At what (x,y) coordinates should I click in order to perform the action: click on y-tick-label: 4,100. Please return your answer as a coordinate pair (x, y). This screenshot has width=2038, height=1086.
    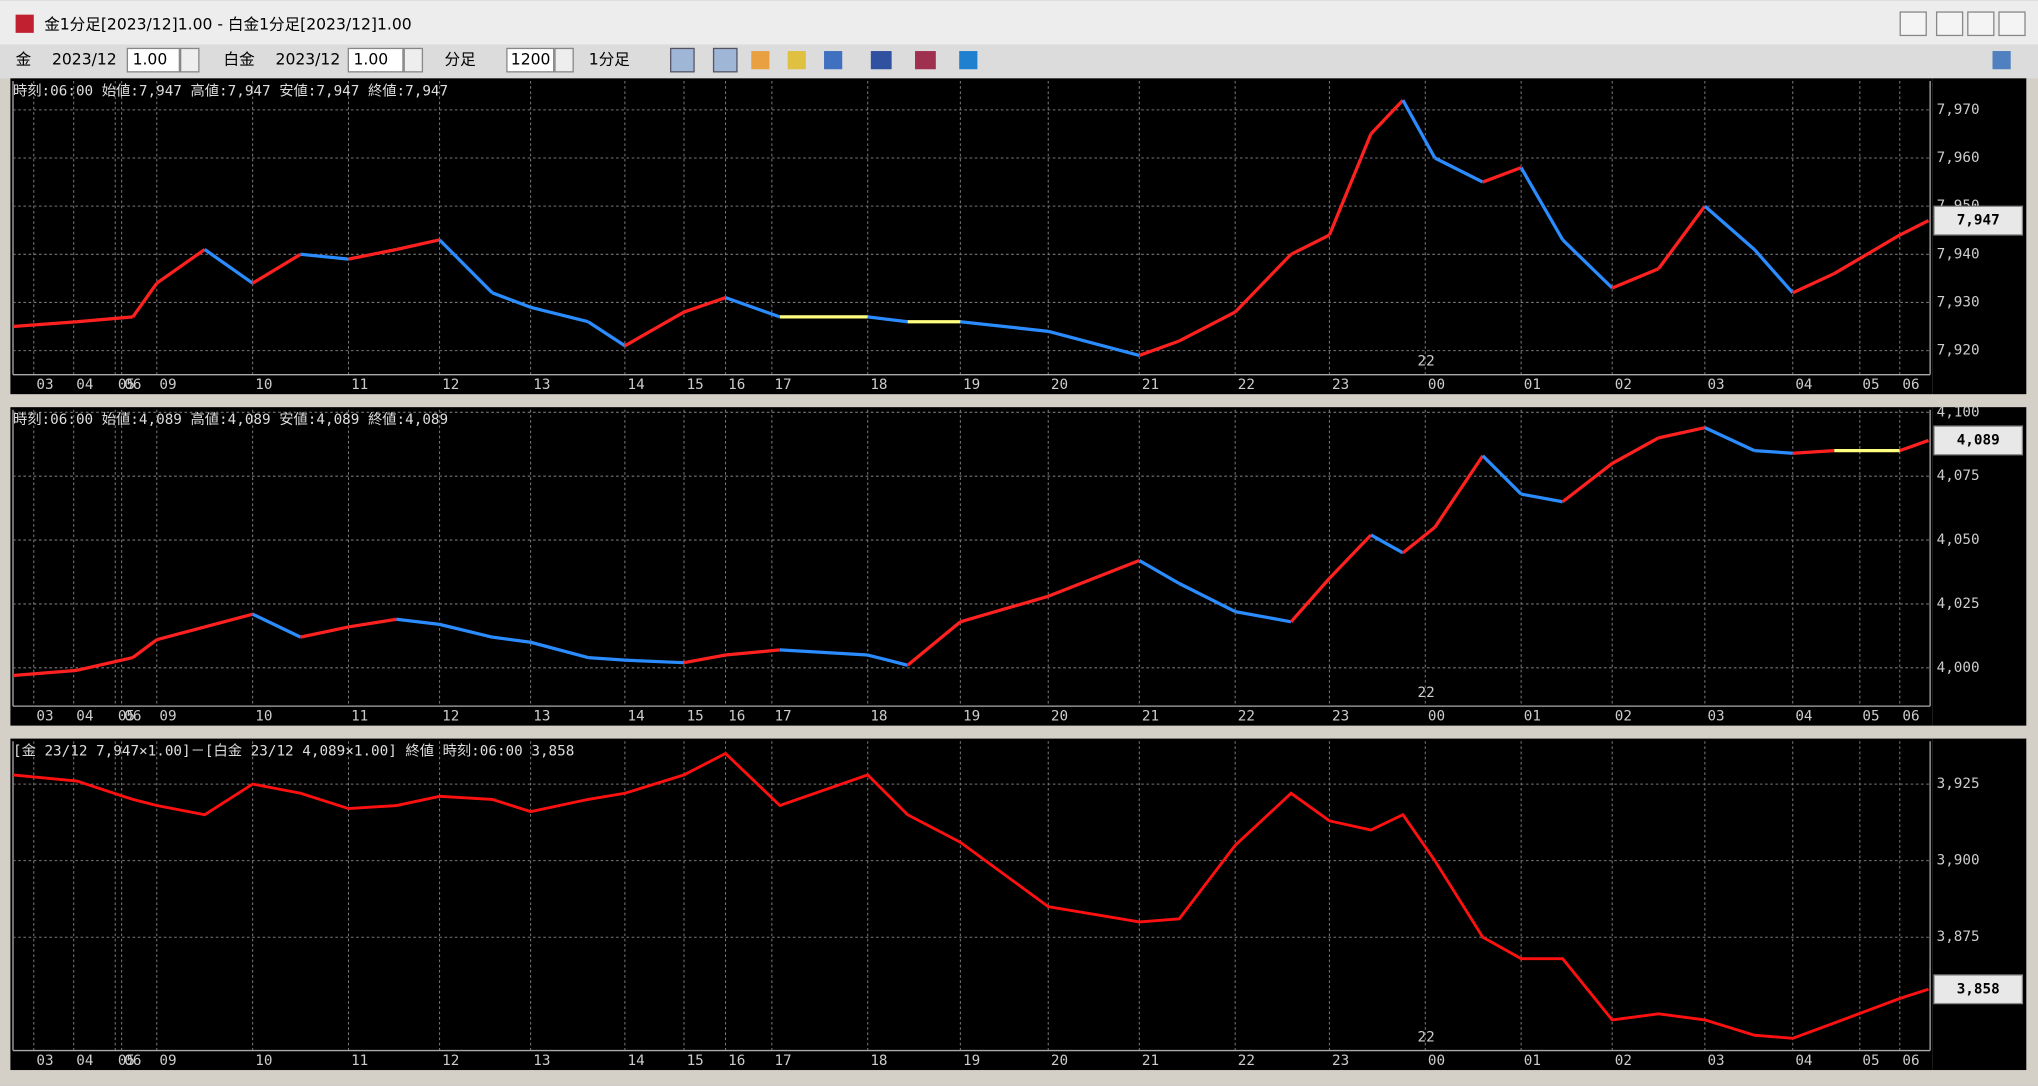
    Looking at the image, I should click on (1958, 412).